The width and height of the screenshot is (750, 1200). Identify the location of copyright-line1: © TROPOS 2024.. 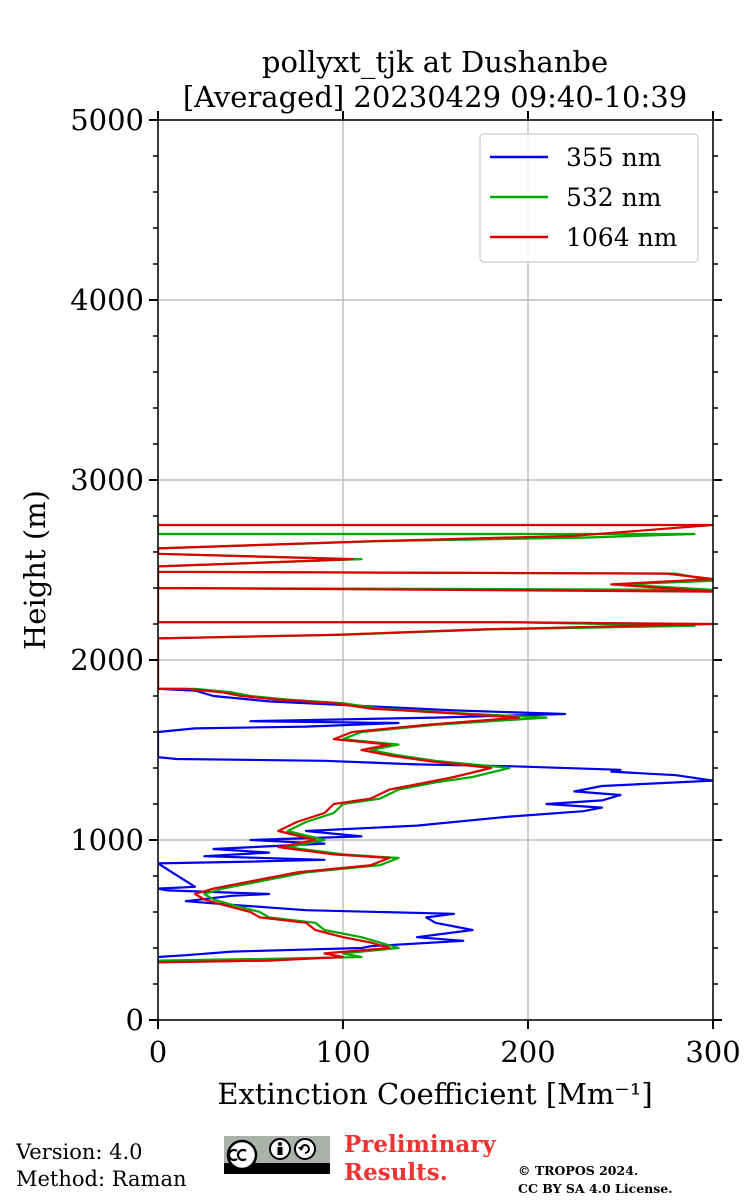
(578, 1170).